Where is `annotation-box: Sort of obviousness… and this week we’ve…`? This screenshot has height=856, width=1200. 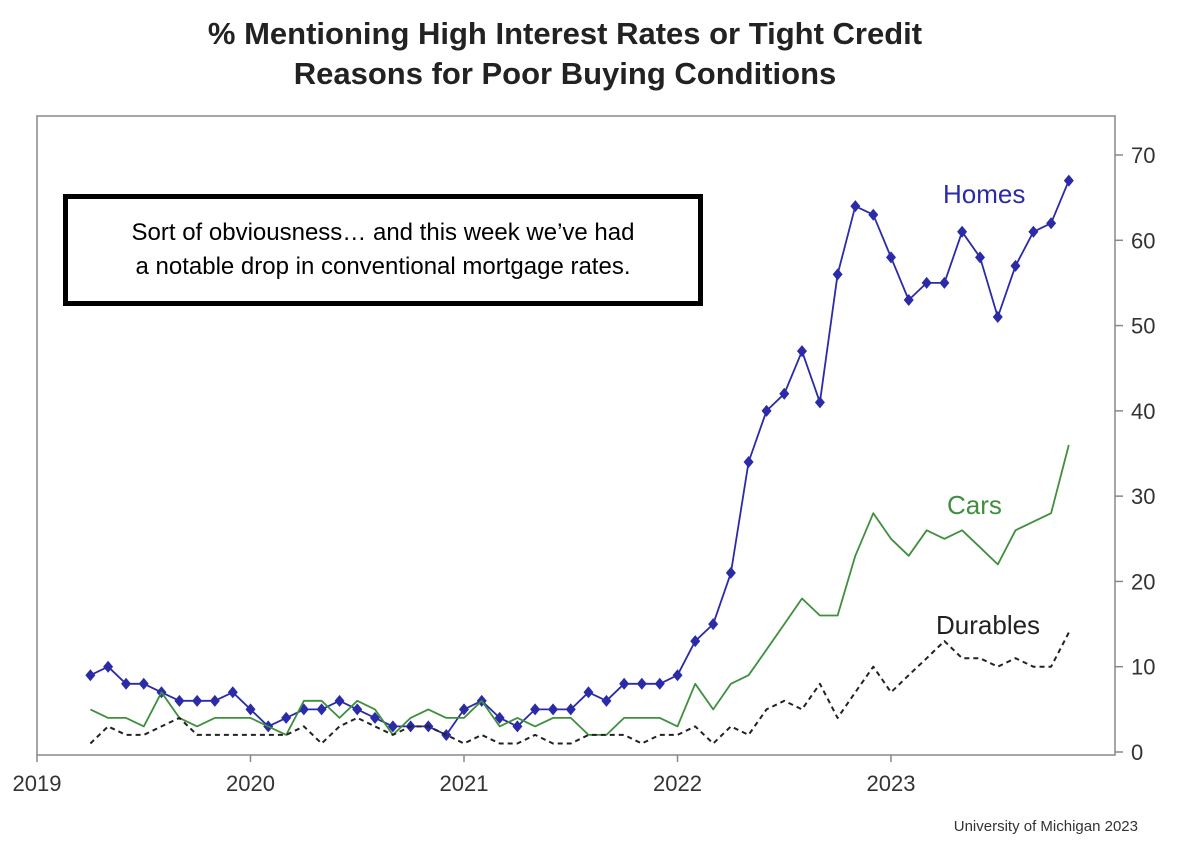
annotation-box: Sort of obviousness… and this week we’ve… is located at coordinates (383, 250).